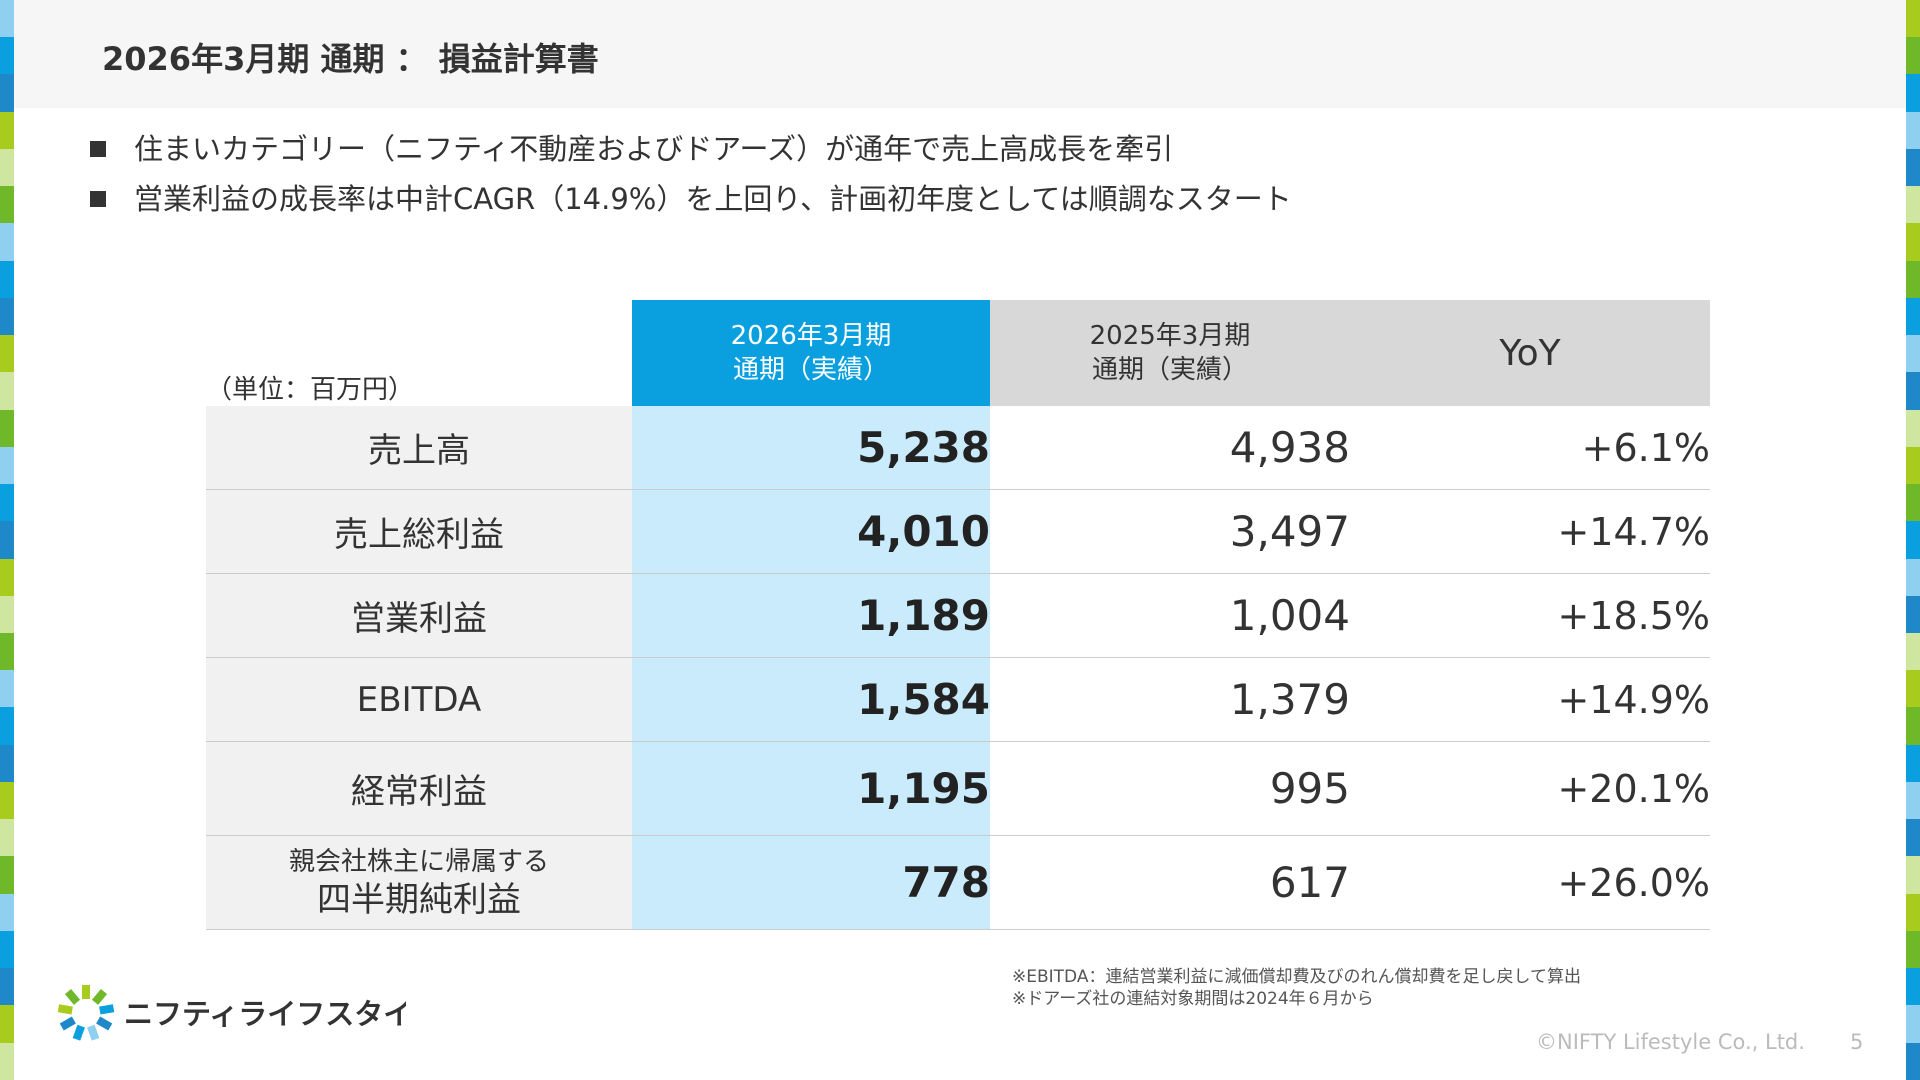  What do you see at coordinates (1670, 1042) in the screenshot?
I see `copyright: ©NIFTY Lifestyle Co., Ltd.` at bounding box center [1670, 1042].